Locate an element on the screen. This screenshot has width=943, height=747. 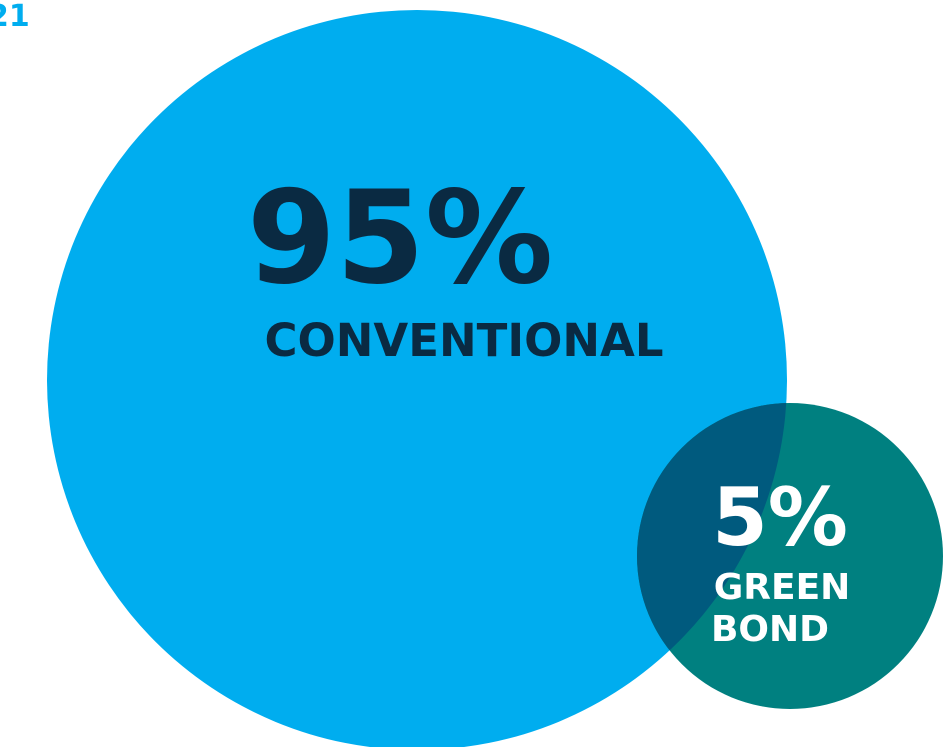
conventional-series-label: CONVENTIONAL is located at coordinates (463, 340).